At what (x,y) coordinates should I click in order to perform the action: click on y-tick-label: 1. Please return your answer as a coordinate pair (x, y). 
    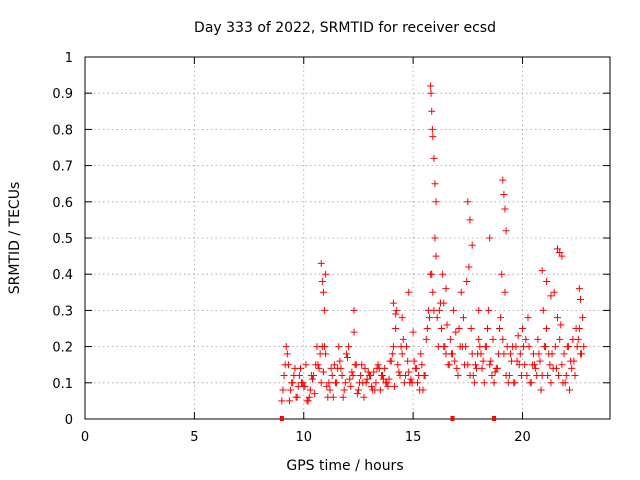
    Looking at the image, I should click on (69, 58).